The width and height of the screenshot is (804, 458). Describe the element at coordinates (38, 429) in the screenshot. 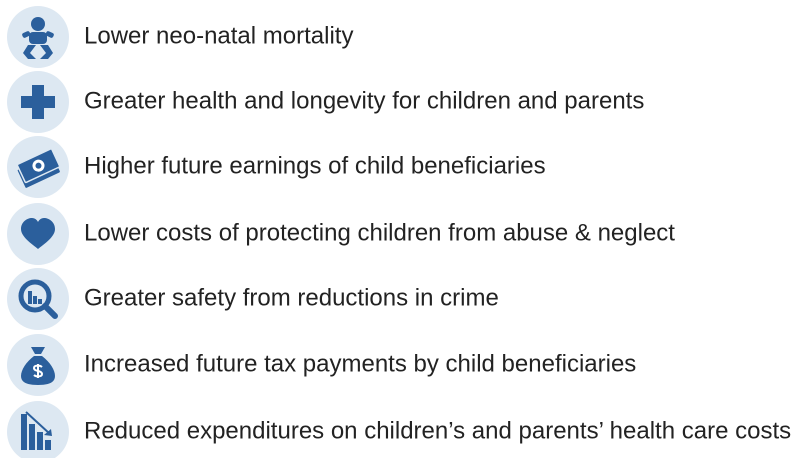

I see `icon-bars-down` at that location.